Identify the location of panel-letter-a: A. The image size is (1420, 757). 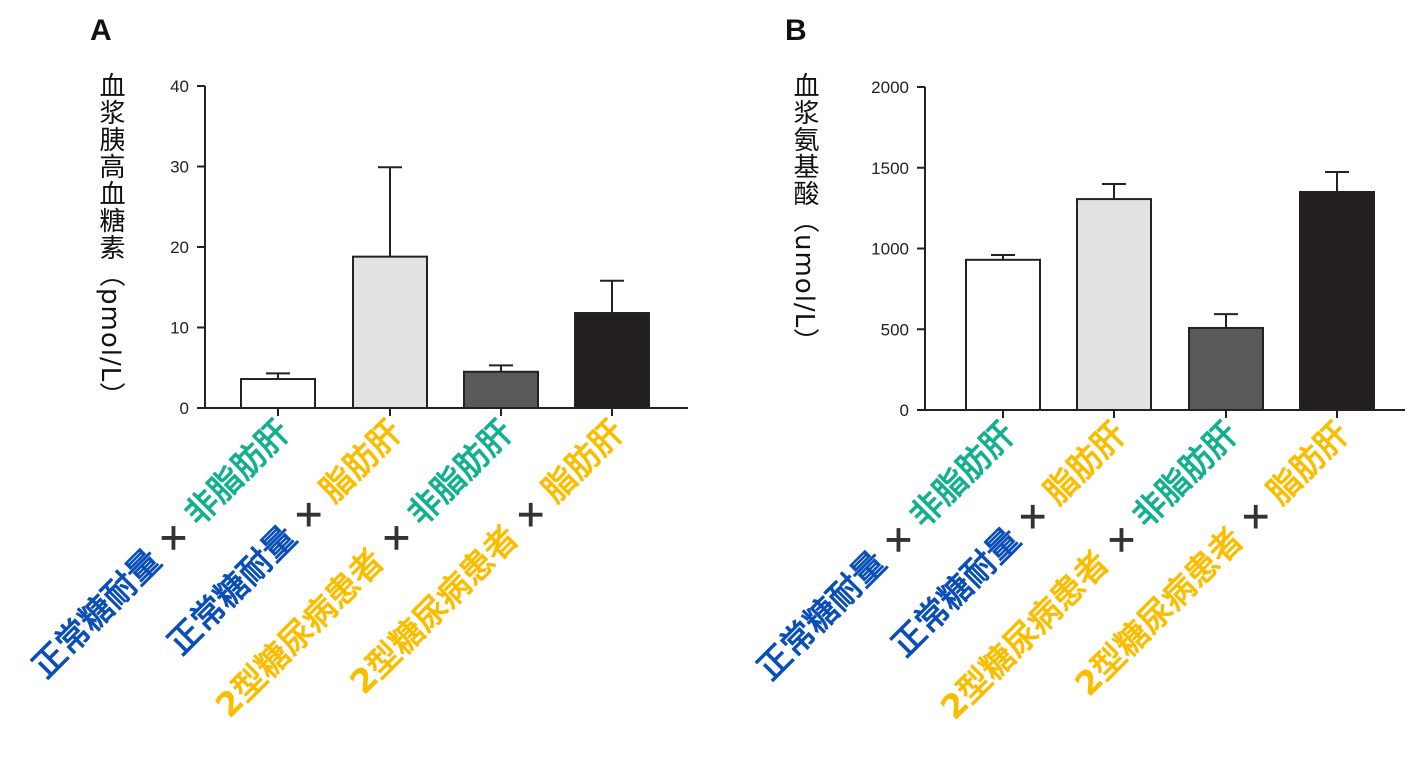
(101, 30).